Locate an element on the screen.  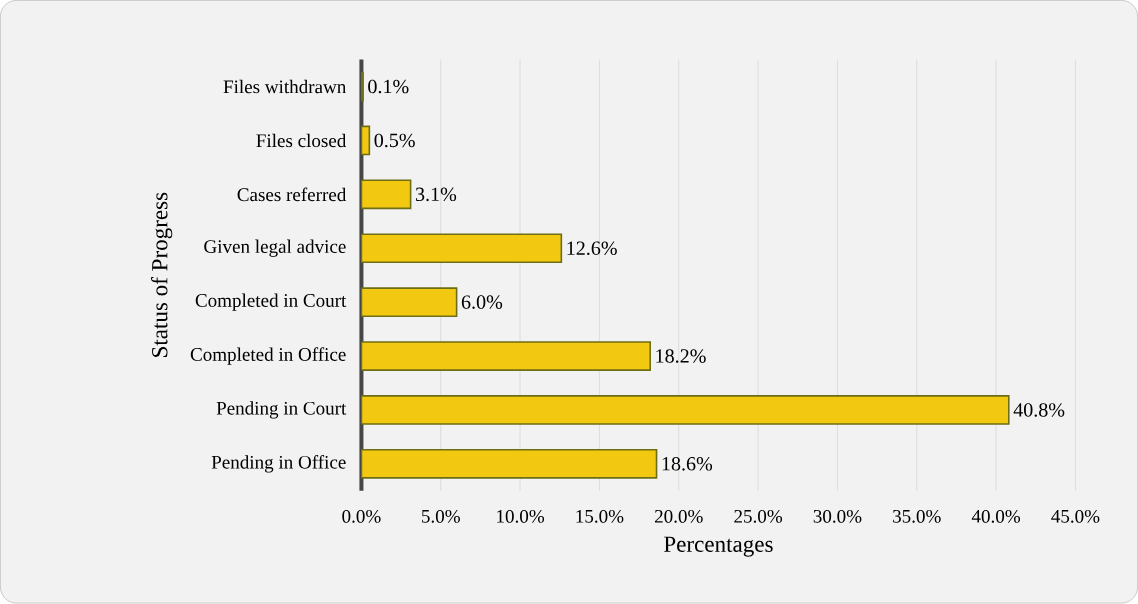
data-label: 18.6% is located at coordinates (687, 464).